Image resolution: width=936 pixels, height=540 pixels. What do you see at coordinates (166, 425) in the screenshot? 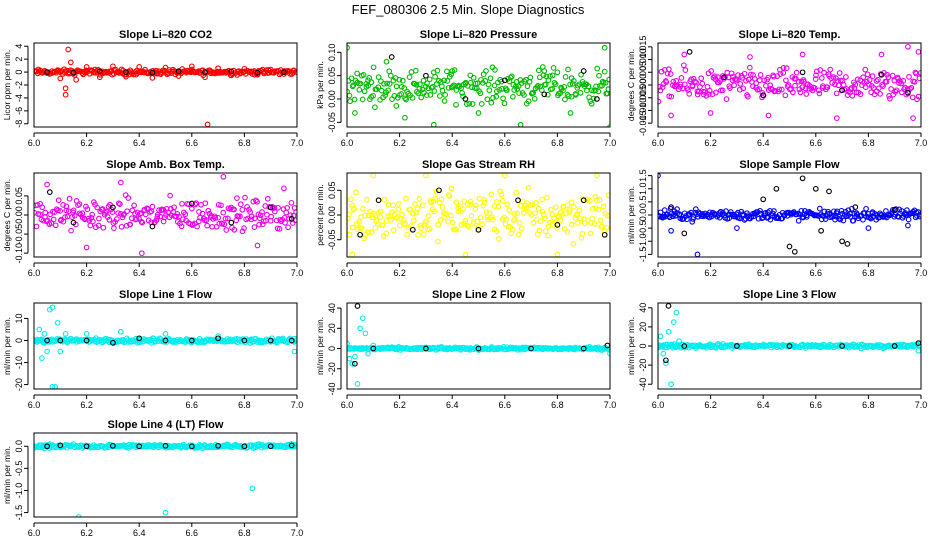
I see `panel-title: Slope Line 4 (LT) Flow` at bounding box center [166, 425].